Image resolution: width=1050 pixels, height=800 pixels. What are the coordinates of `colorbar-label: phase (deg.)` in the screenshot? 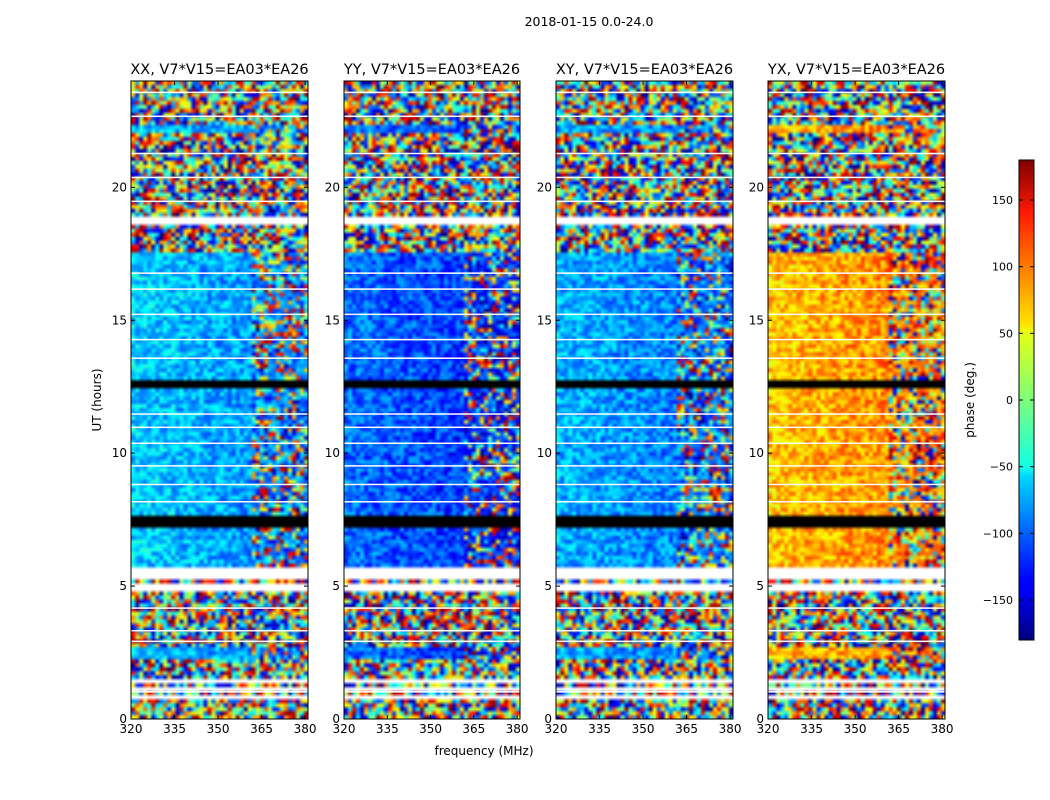 It's located at (970, 400).